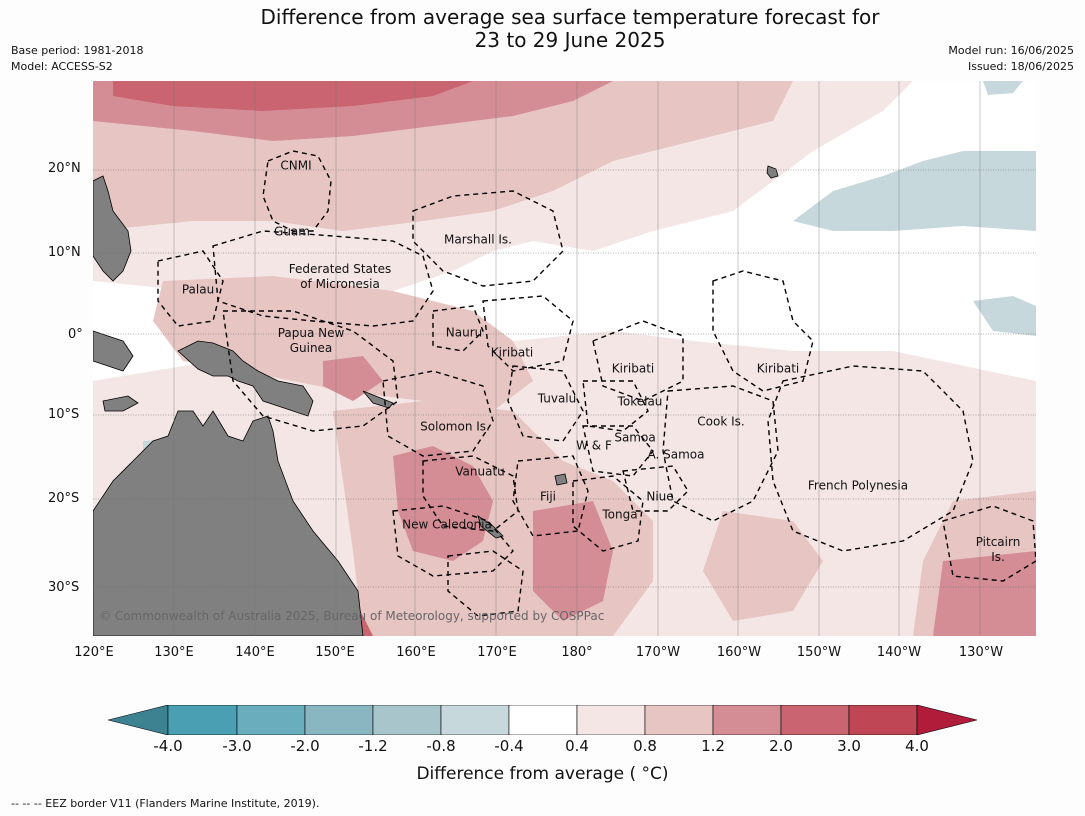 The image size is (1085, 816). Describe the element at coordinates (1020, 66) in the screenshot. I see `issued-date: Issued: 18/06/2025` at that location.